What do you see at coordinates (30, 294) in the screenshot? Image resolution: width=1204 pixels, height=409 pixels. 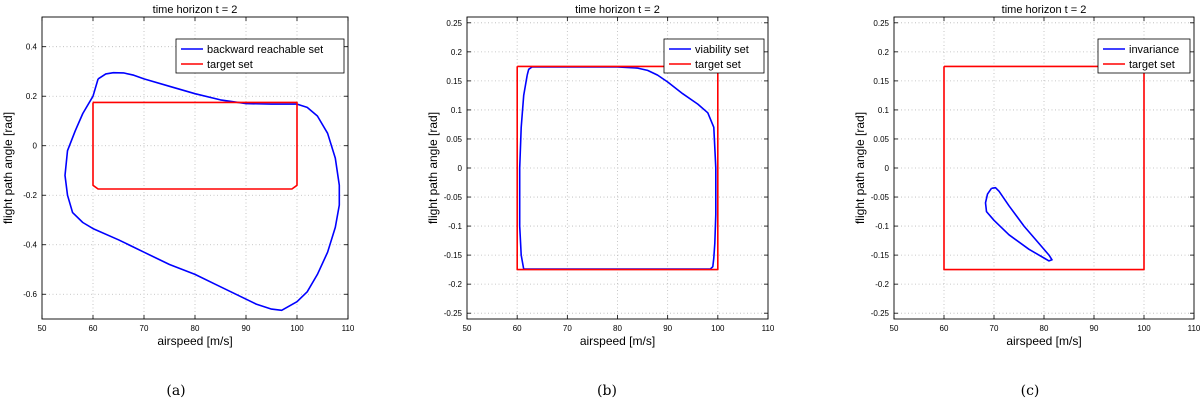 I see `y-tick-label: -0.6` at bounding box center [30, 294].